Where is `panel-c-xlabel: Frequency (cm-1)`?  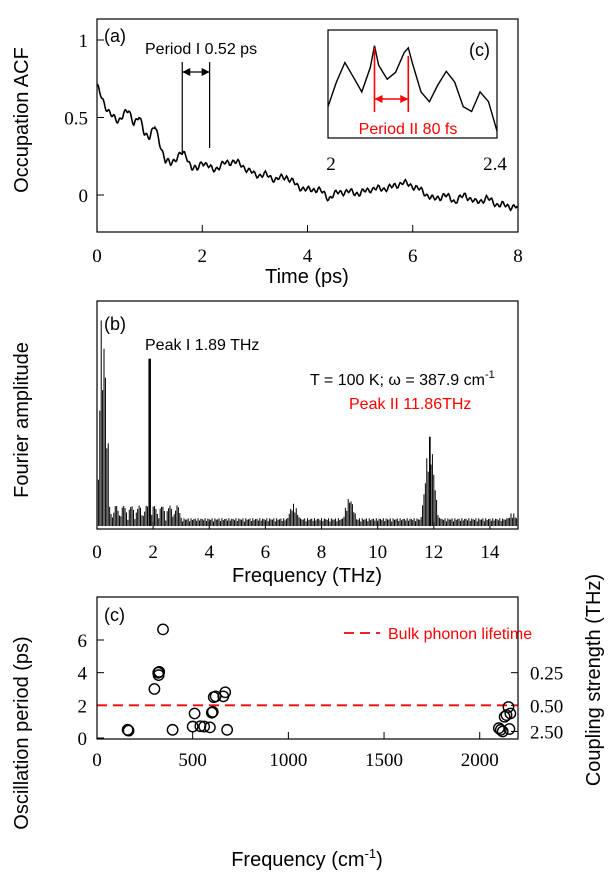 panel-c-xlabel: Frequency (cm-1) is located at coordinates (307, 858).